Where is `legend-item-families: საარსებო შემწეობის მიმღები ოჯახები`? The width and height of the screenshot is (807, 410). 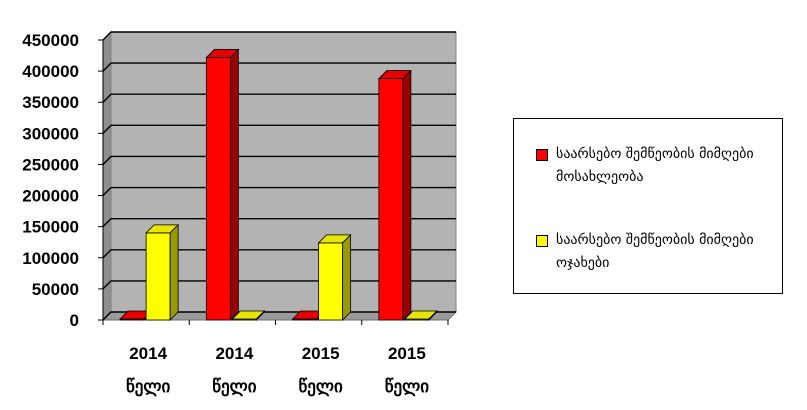 legend-item-families: საარსებო შემწეობის მიმღები ოჯახები is located at coordinates (653, 252).